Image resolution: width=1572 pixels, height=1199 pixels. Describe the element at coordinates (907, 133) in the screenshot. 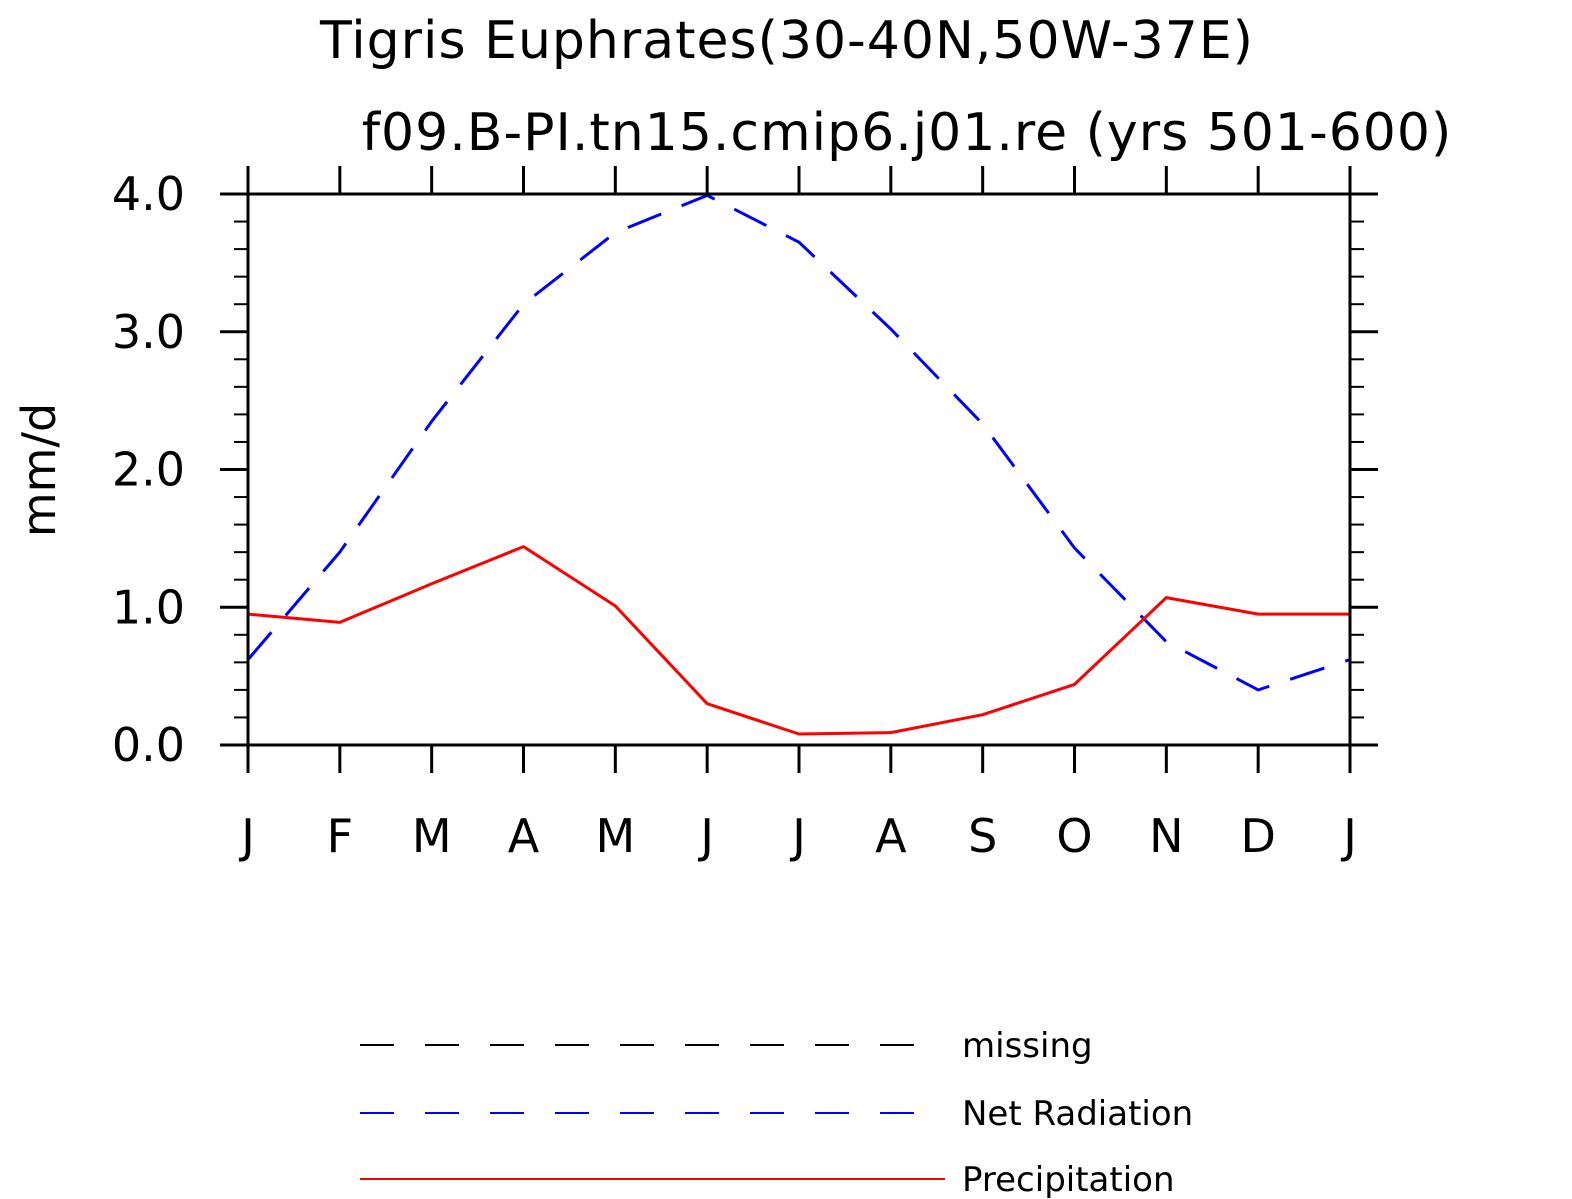

I see `chart-subtitle: f09.B-PI.tn15.cmip6.j01.re (yrs 501-600)` at that location.